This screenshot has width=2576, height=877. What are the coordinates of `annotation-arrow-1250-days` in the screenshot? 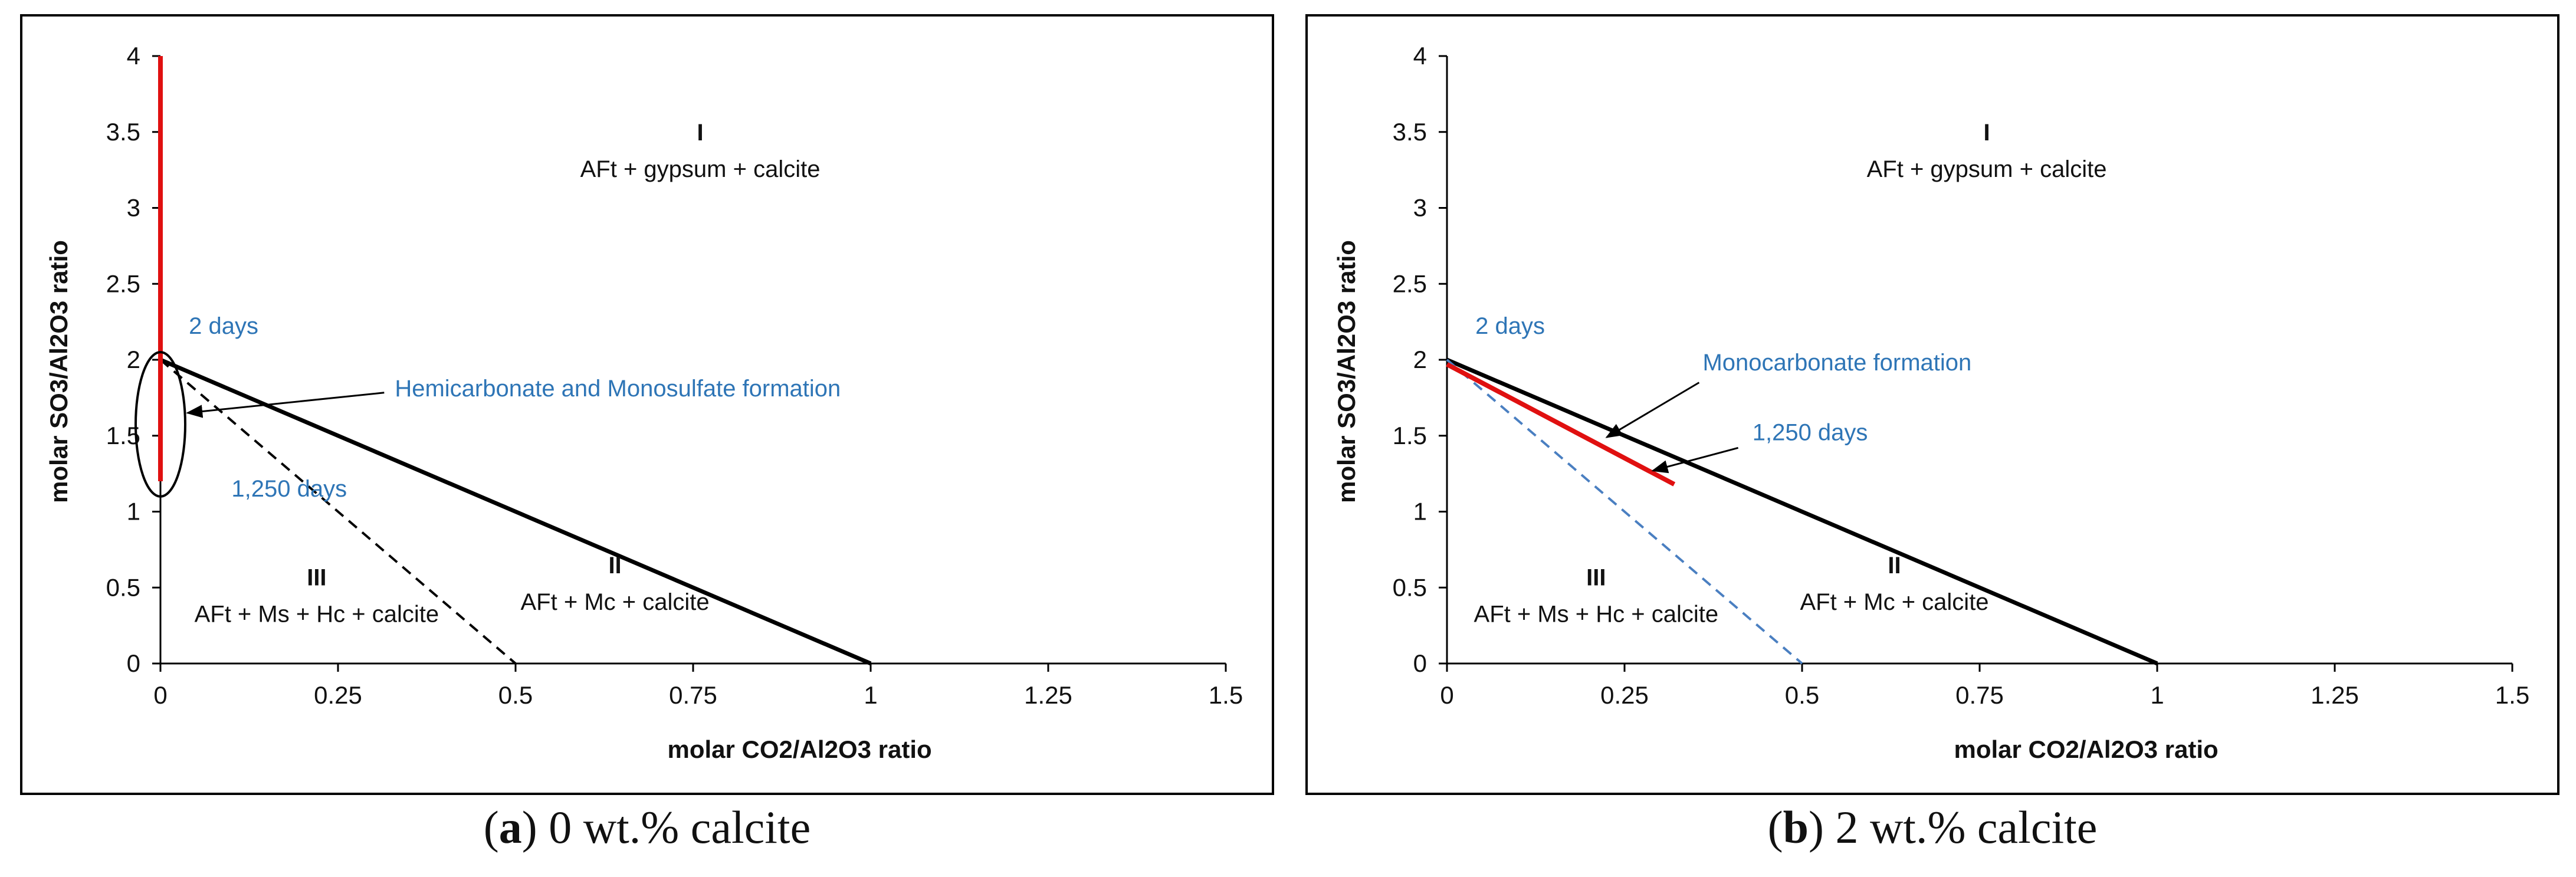 It's located at (1695, 460).